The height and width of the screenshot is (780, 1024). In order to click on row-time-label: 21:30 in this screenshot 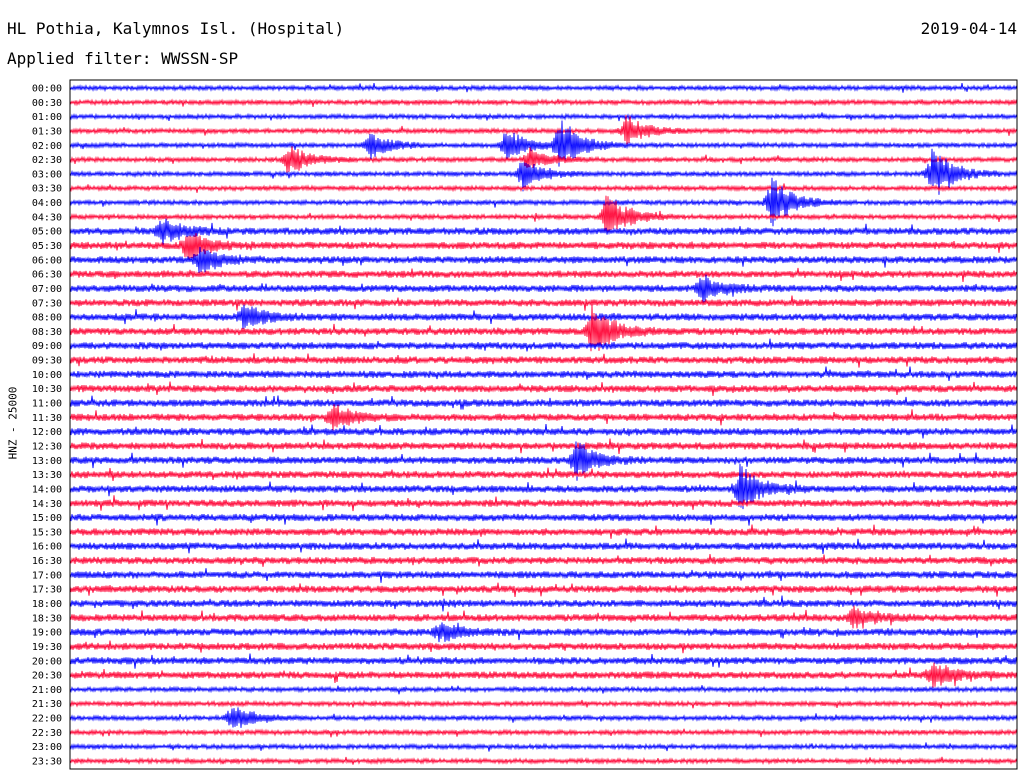, I will do `click(47, 704)`.